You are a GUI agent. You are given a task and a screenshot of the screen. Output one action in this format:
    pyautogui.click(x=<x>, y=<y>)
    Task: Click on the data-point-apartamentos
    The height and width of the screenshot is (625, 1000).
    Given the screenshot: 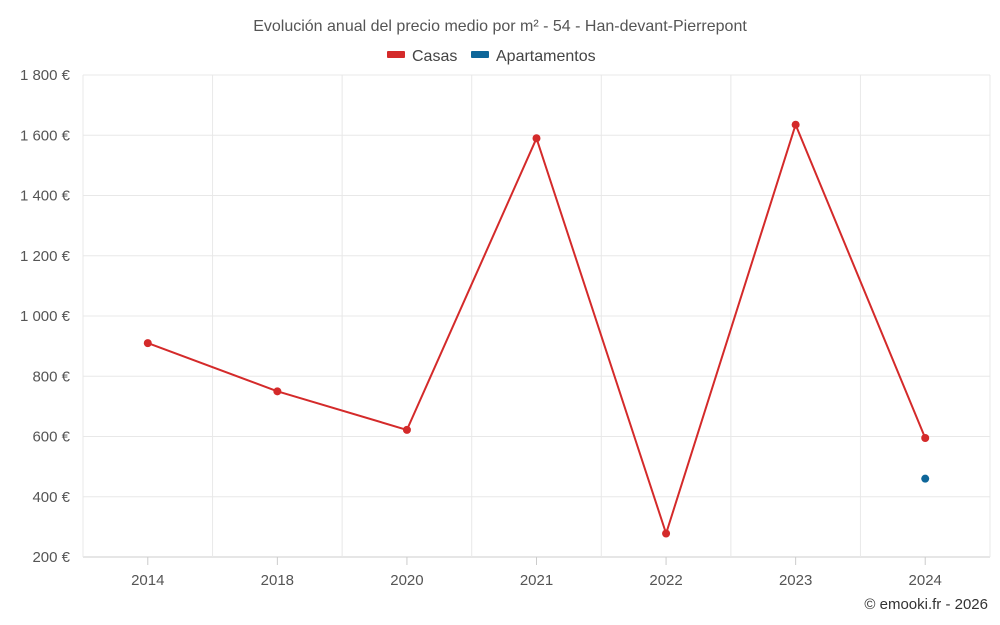 What is the action you would take?
    pyautogui.click(x=925, y=478)
    